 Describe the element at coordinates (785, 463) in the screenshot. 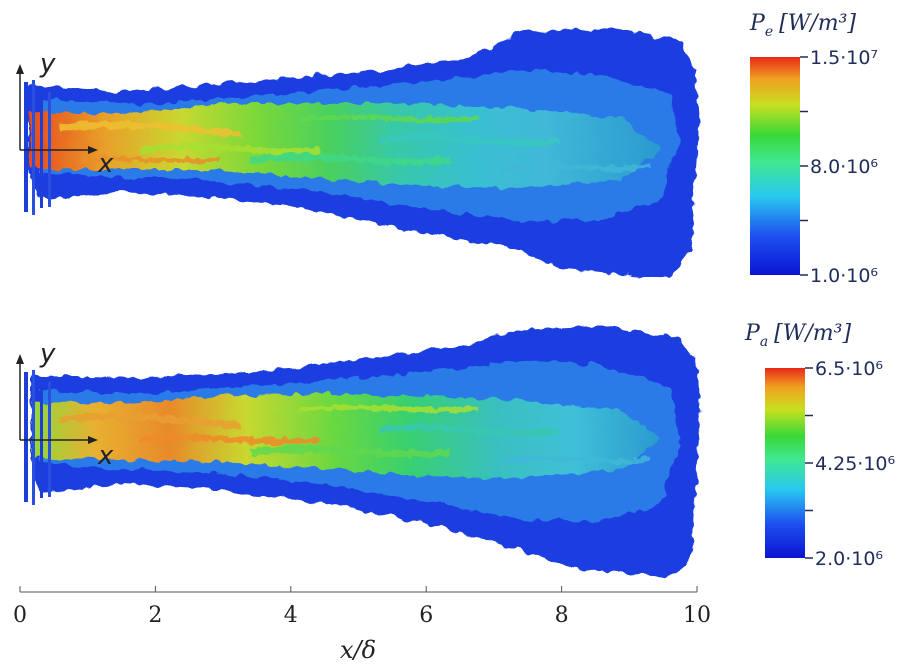

I see `bottom-colorbar-ramp` at that location.